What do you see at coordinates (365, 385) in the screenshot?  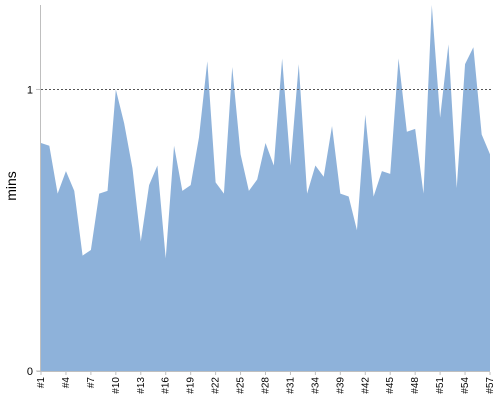 I see `x-tick-label-14: #42` at bounding box center [365, 385].